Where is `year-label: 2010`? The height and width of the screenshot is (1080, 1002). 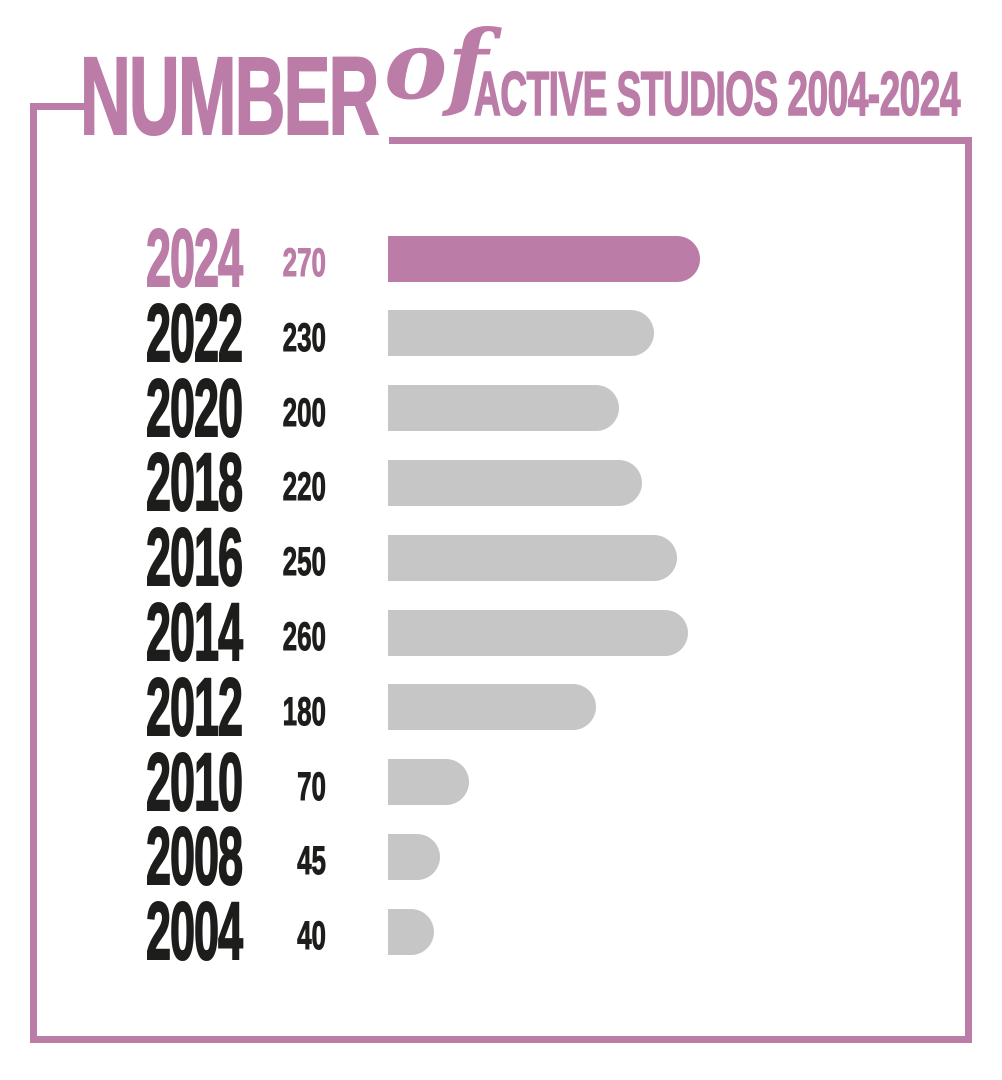 year-label: 2010 is located at coordinates (194, 782).